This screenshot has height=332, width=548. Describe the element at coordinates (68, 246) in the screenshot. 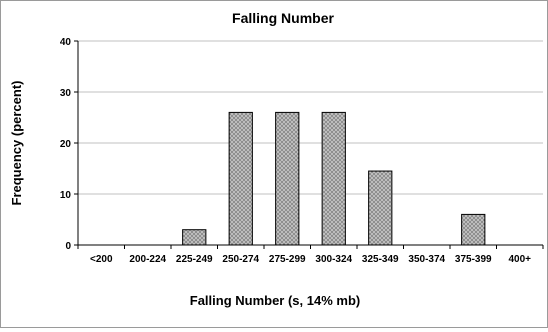

I see `y-tick-label: 0` at that location.